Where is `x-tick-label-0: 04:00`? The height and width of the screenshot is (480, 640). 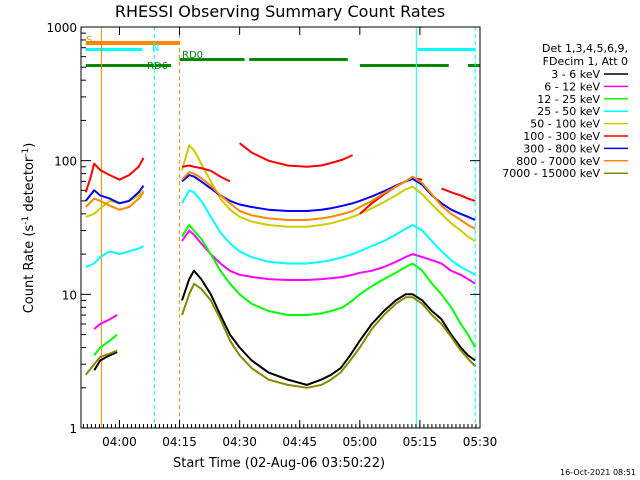 x-tick-label-0: 04:00 is located at coordinates (119, 442).